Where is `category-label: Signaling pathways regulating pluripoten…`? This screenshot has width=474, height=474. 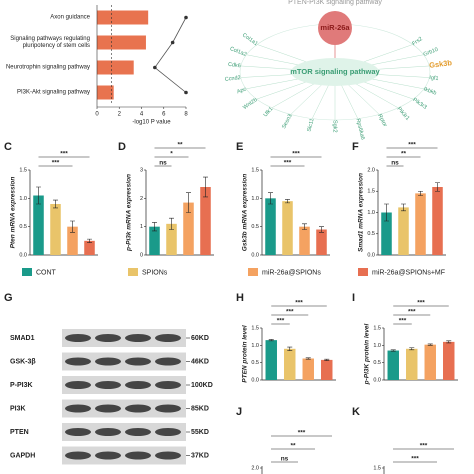 category-label: Signaling pathways regulating pluripoten… is located at coordinates (50, 42).